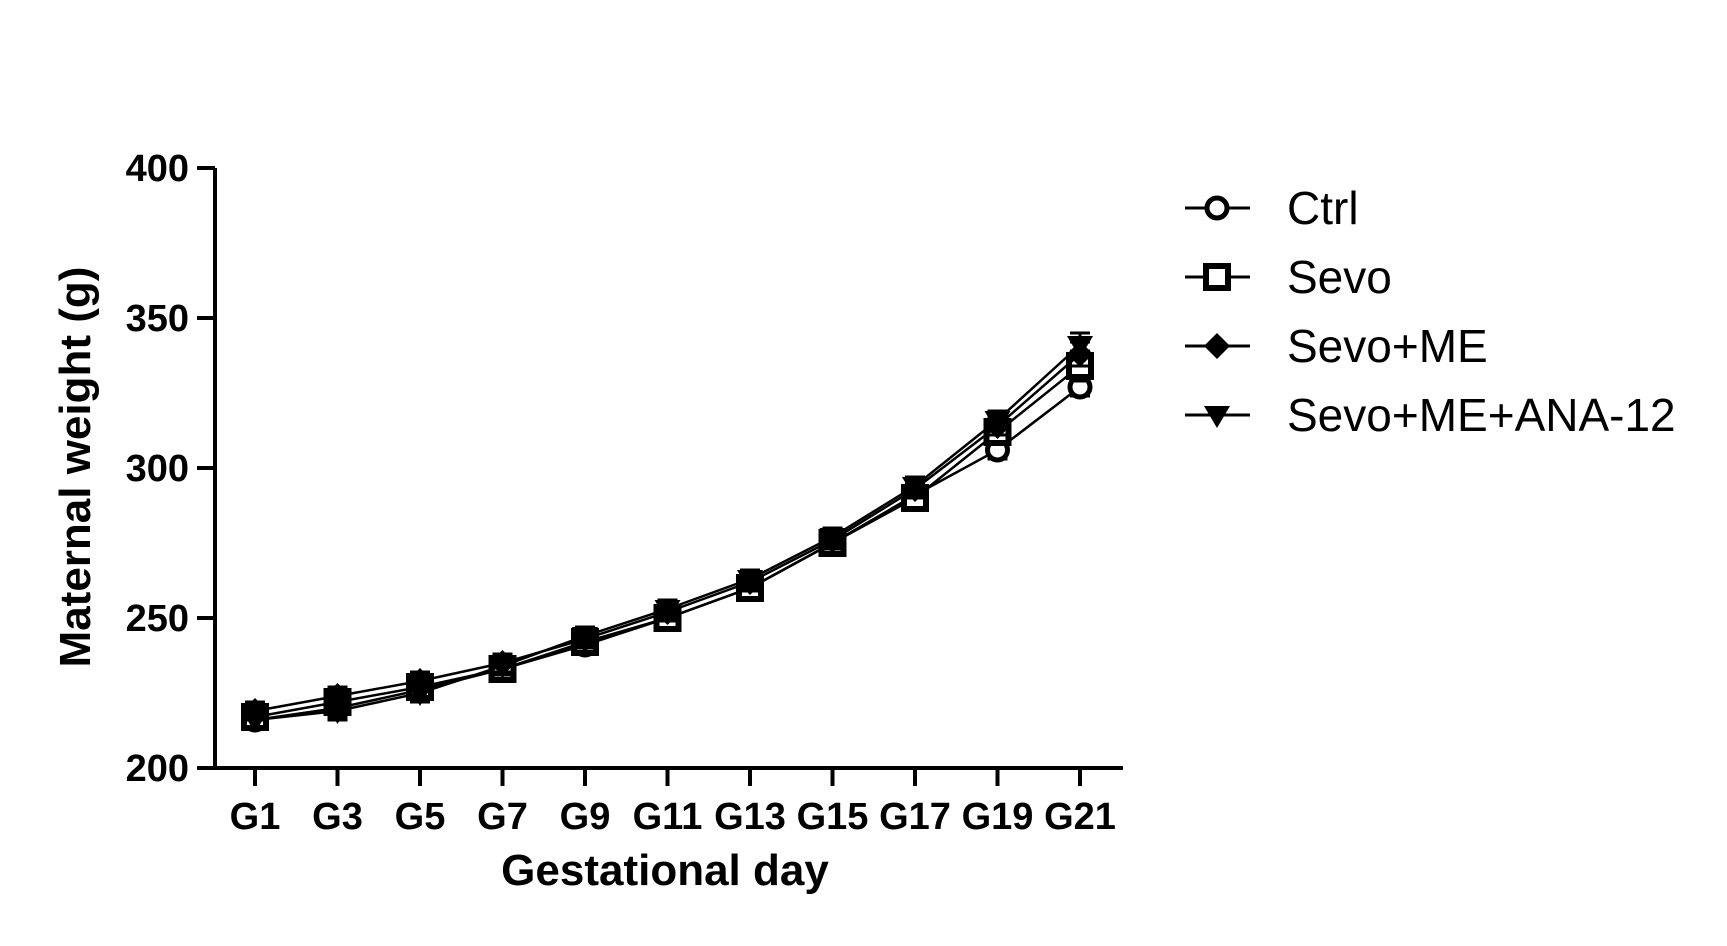 Image resolution: width=1727 pixels, height=946 pixels. What do you see at coordinates (157, 619) in the screenshot?
I see `y-tick-label: 250` at bounding box center [157, 619].